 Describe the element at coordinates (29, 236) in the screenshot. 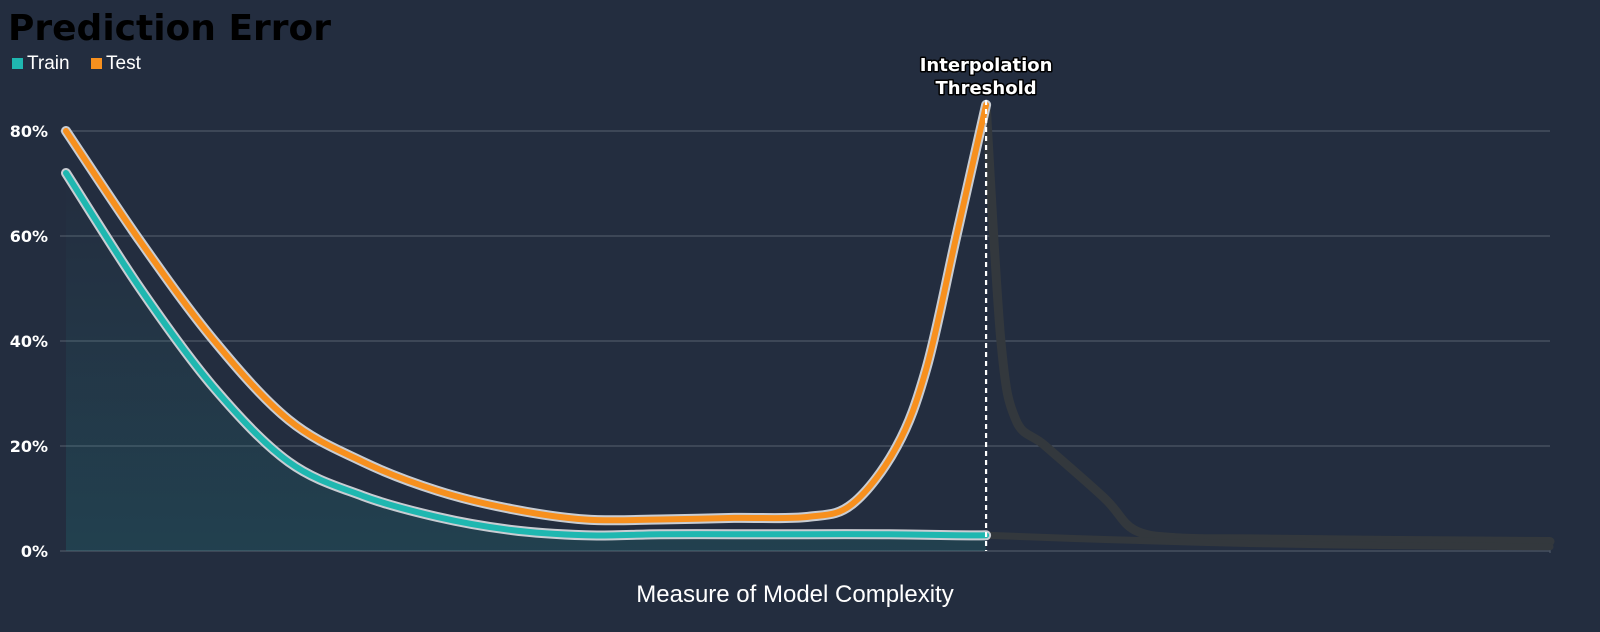

I see `y-tick-label: 60%` at that location.